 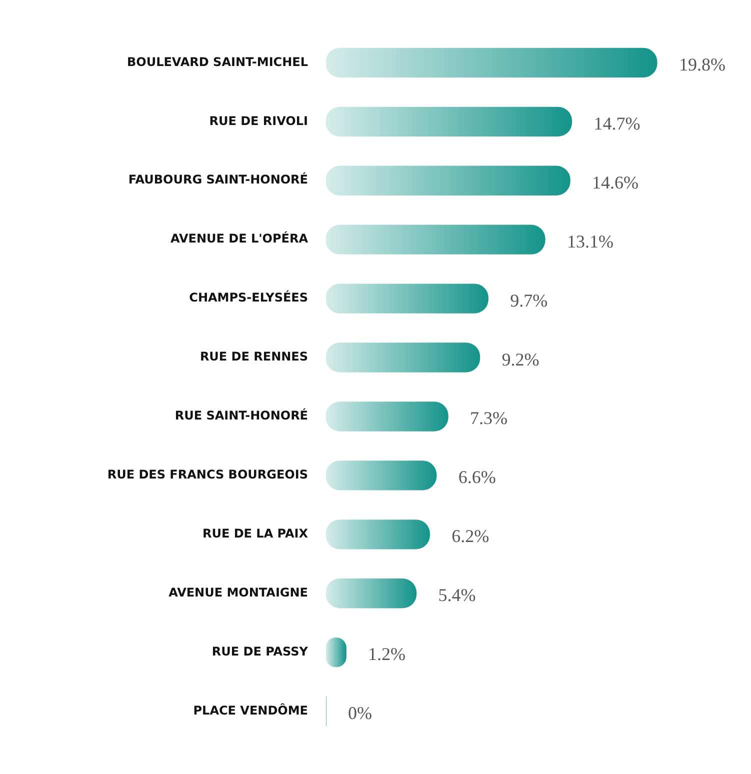 What do you see at coordinates (471, 536) in the screenshot?
I see `data-label: 6.2%` at bounding box center [471, 536].